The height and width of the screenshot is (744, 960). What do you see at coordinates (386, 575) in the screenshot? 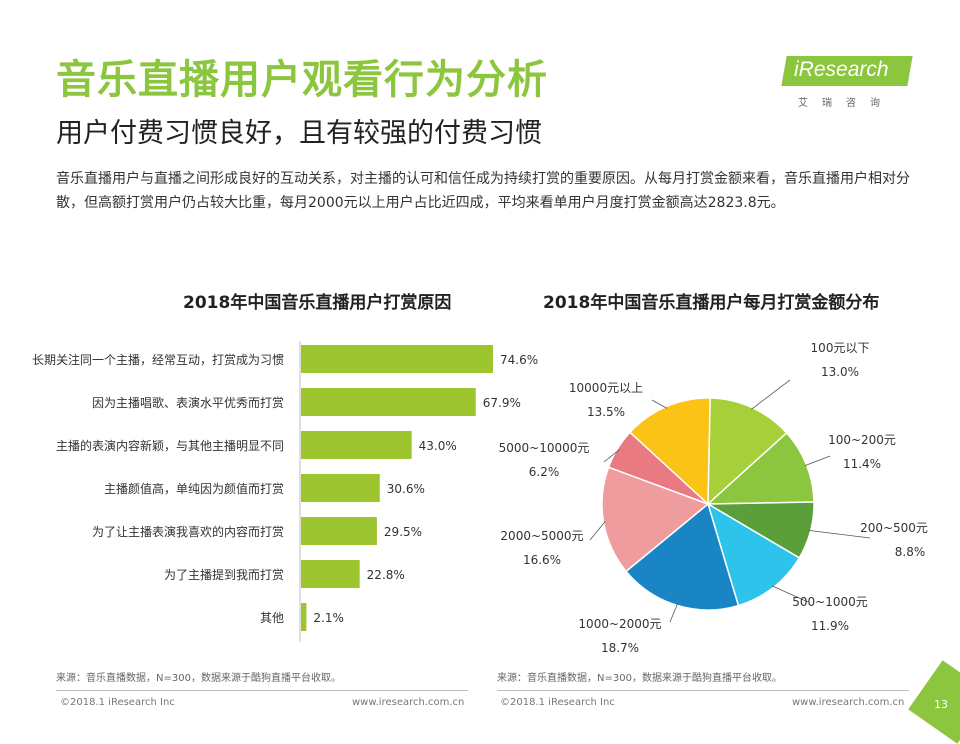
I see `bar-value-label: 22.8%` at bounding box center [386, 575].